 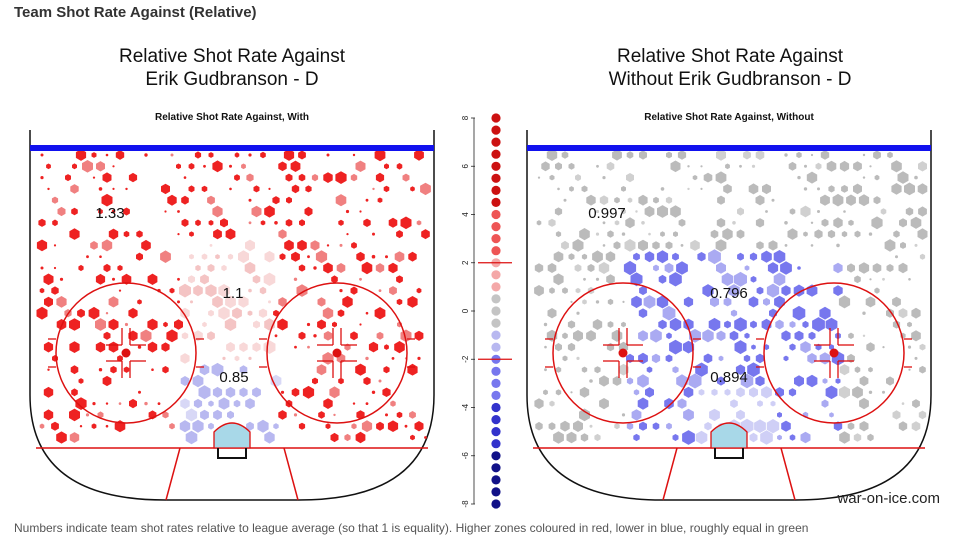 I want to click on zone-label: 0.85, so click(x=233, y=377).